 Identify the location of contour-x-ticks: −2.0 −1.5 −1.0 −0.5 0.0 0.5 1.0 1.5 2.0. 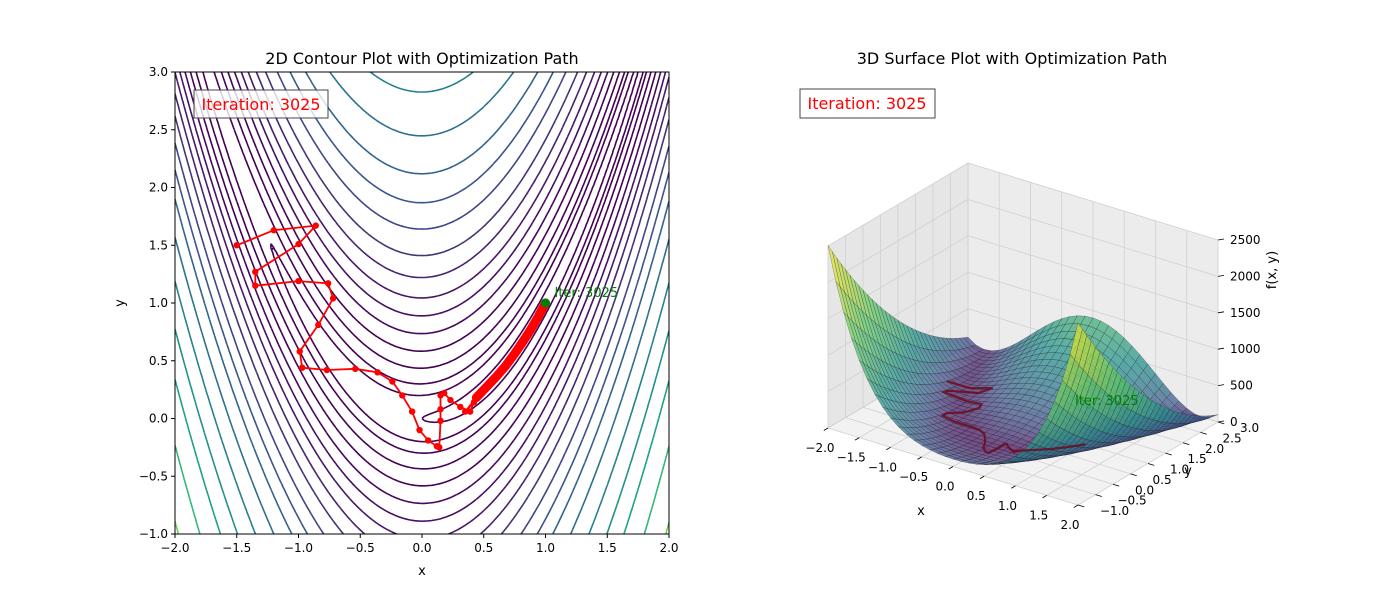
(419, 544).